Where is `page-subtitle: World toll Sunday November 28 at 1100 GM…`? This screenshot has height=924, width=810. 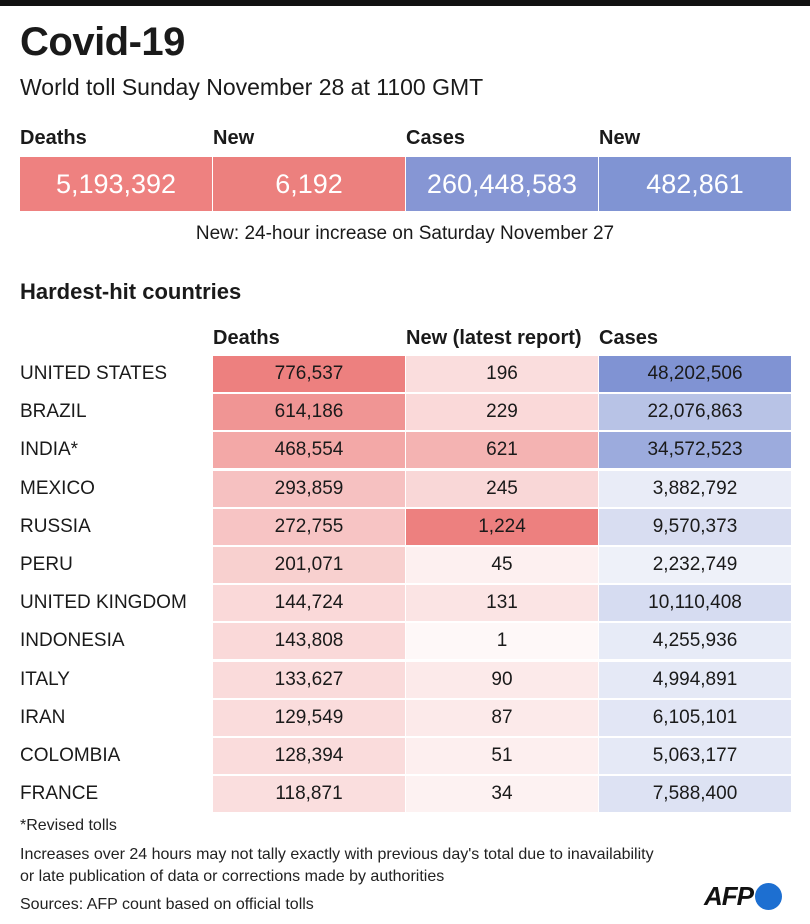
page-subtitle: World toll Sunday November 28 at 1100 GM… is located at coordinates (252, 87).